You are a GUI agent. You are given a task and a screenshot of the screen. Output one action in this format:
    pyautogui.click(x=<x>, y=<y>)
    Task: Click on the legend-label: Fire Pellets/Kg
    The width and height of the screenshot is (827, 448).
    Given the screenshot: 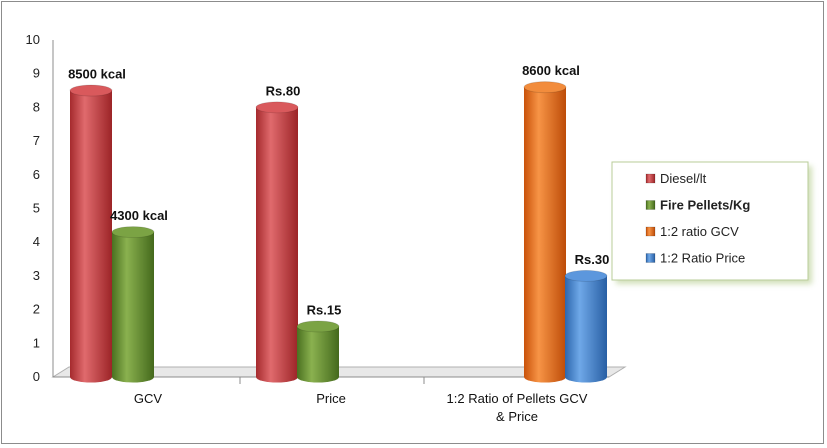 What is the action you would take?
    pyautogui.click(x=705, y=205)
    